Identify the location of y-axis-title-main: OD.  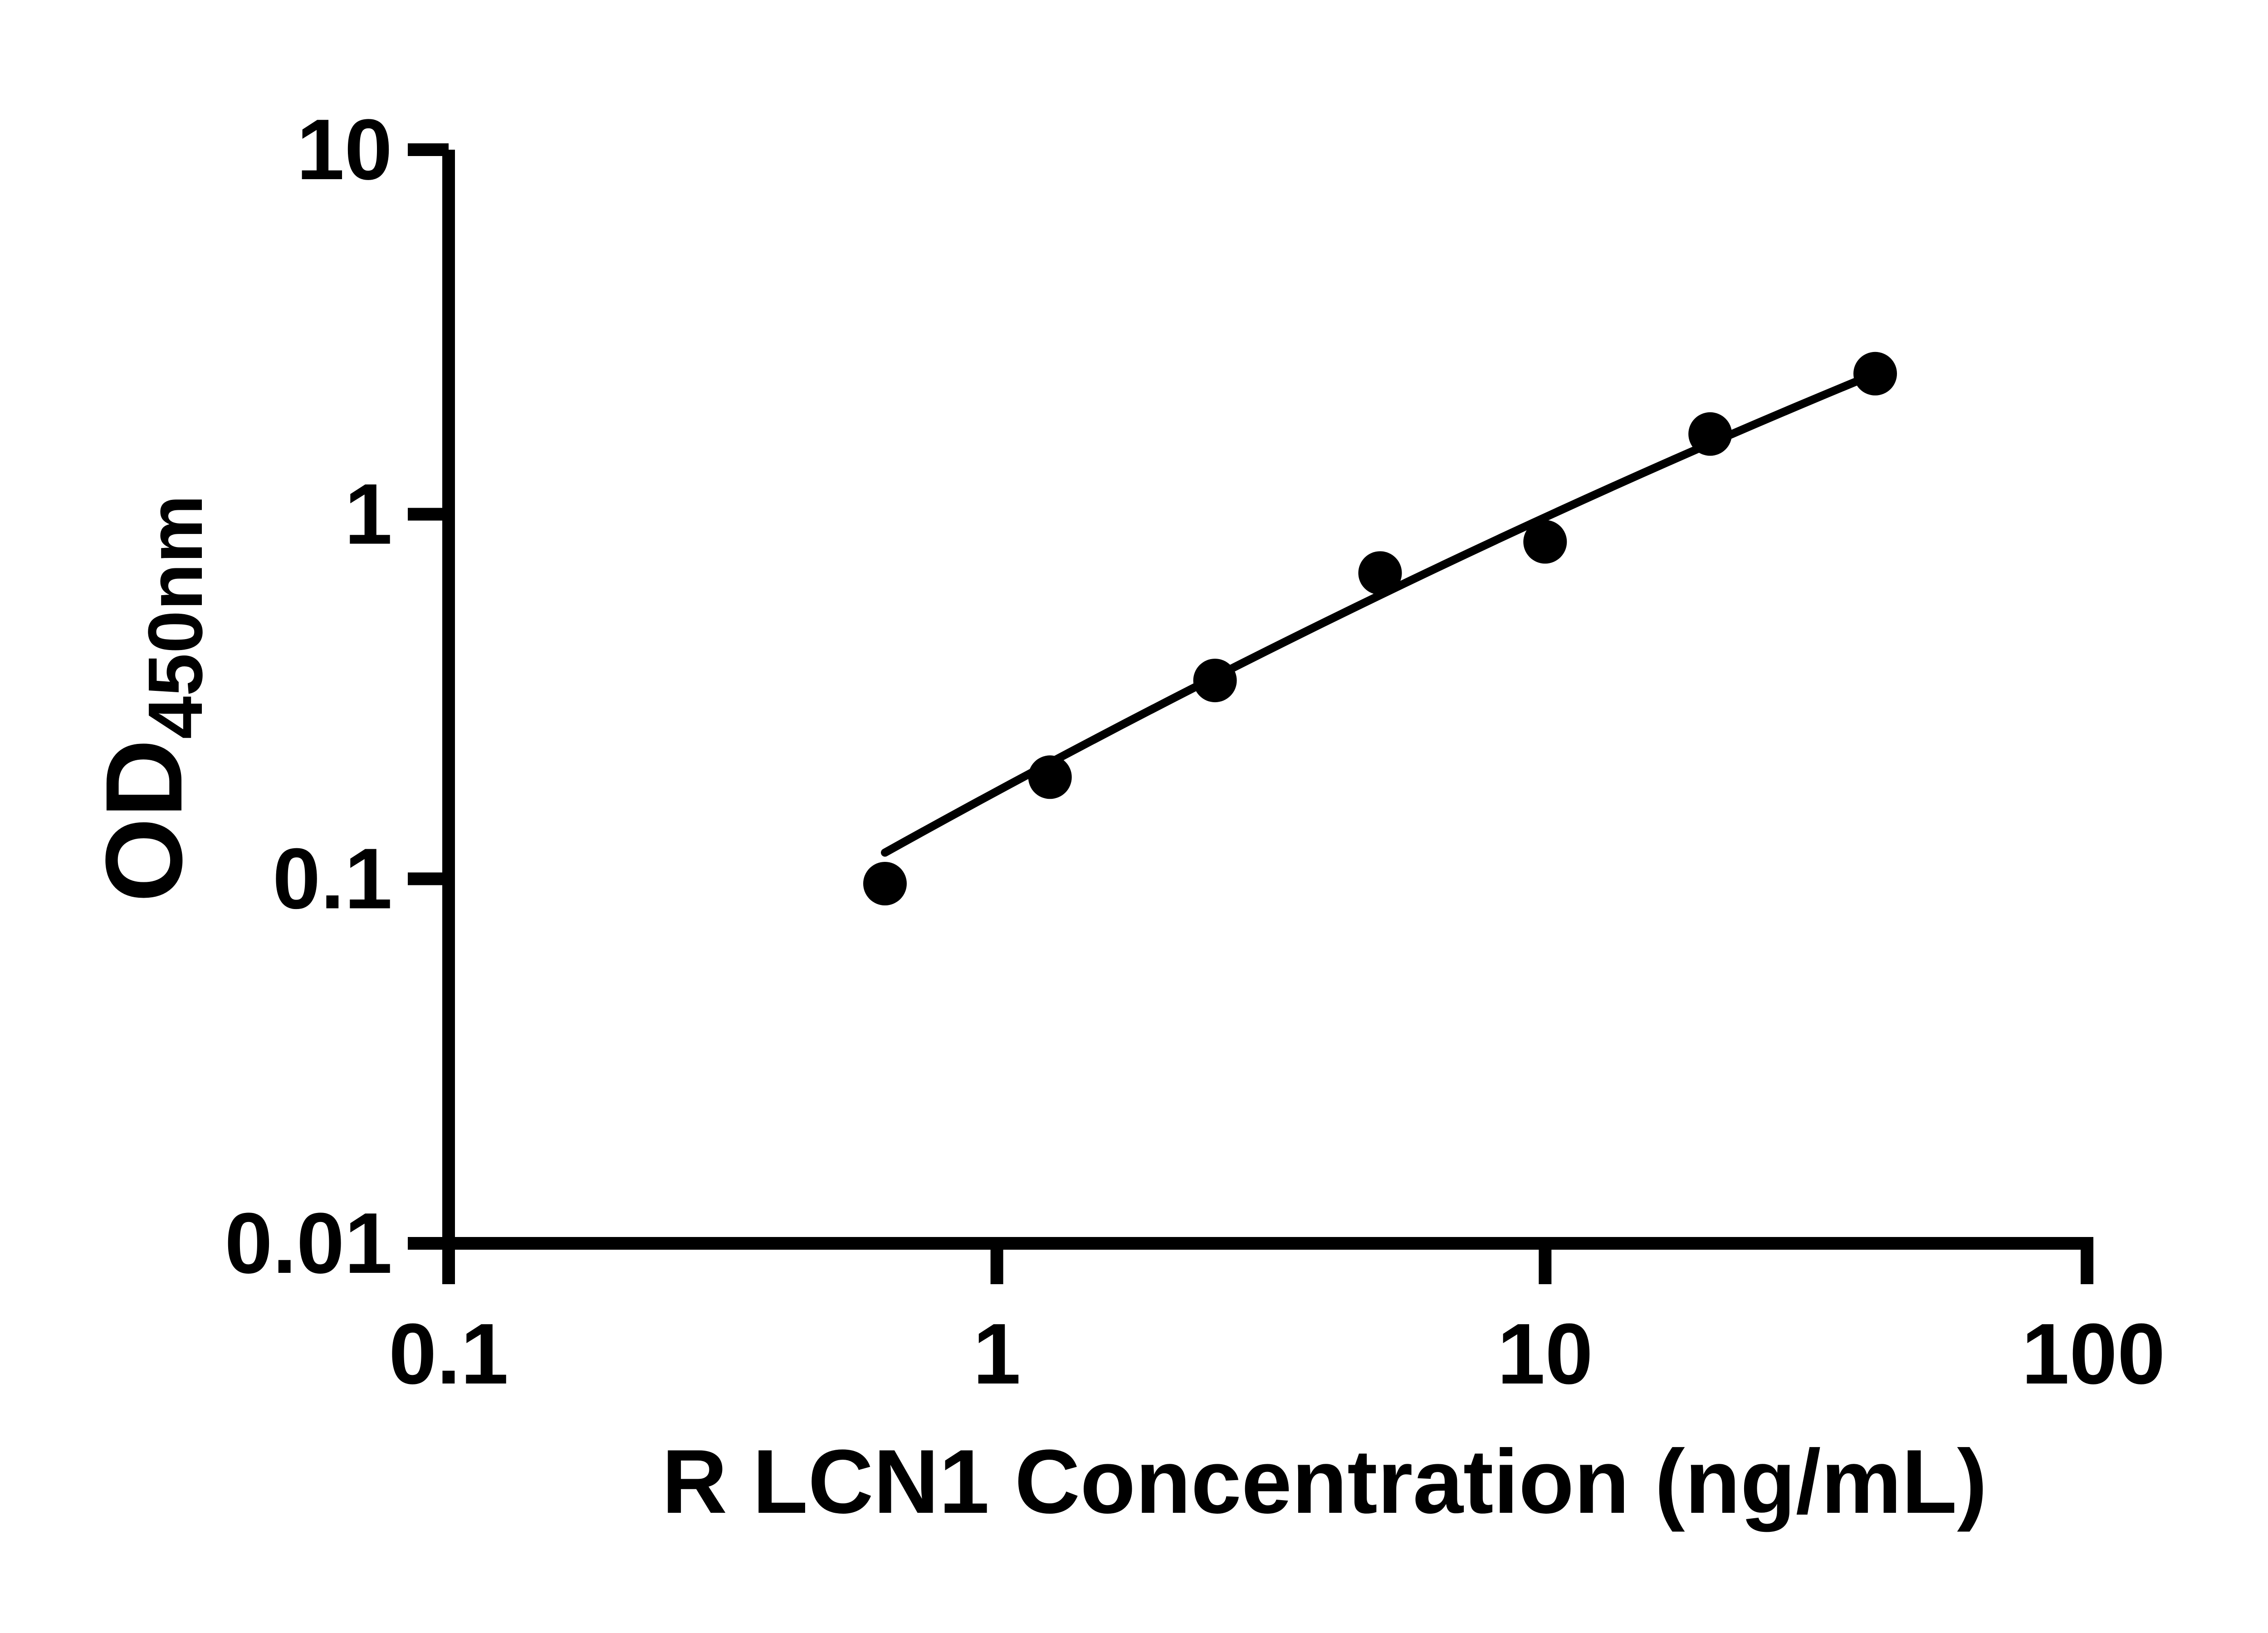
(144, 820).